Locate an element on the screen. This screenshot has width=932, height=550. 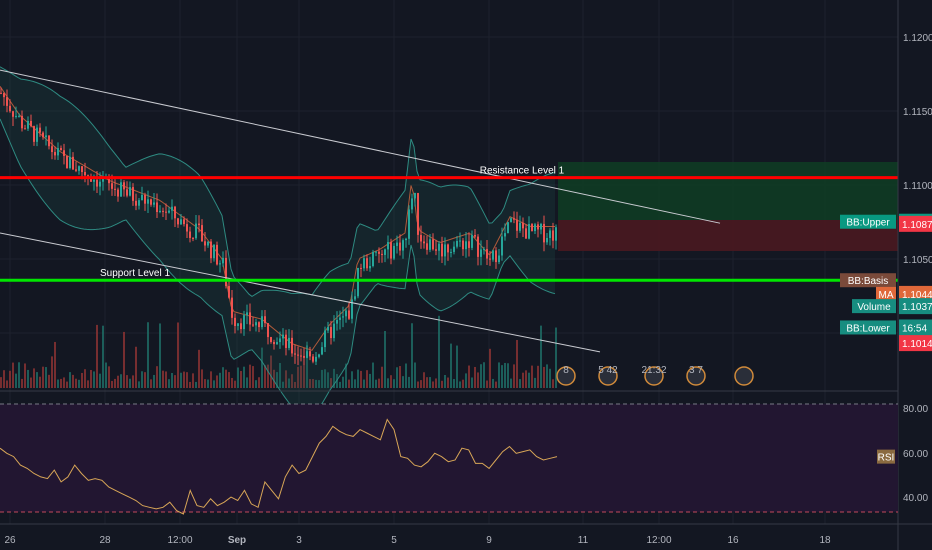
time-tick-label: 18 is located at coordinates (825, 540).